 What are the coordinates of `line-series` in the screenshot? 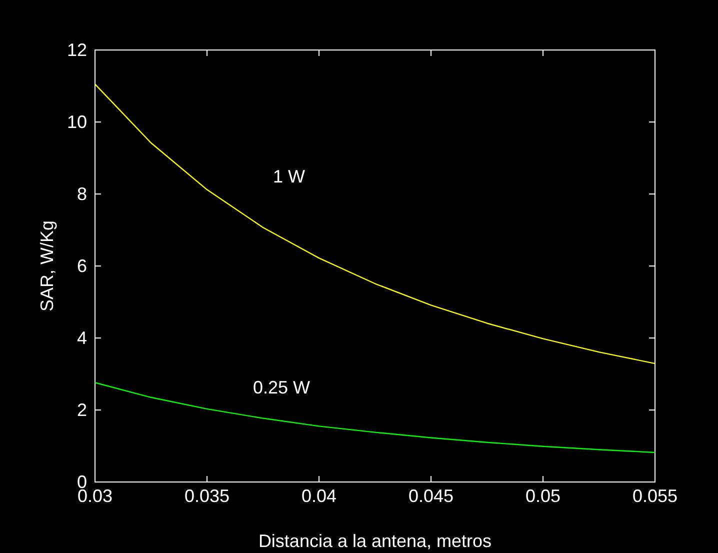 It's located at (375, 418).